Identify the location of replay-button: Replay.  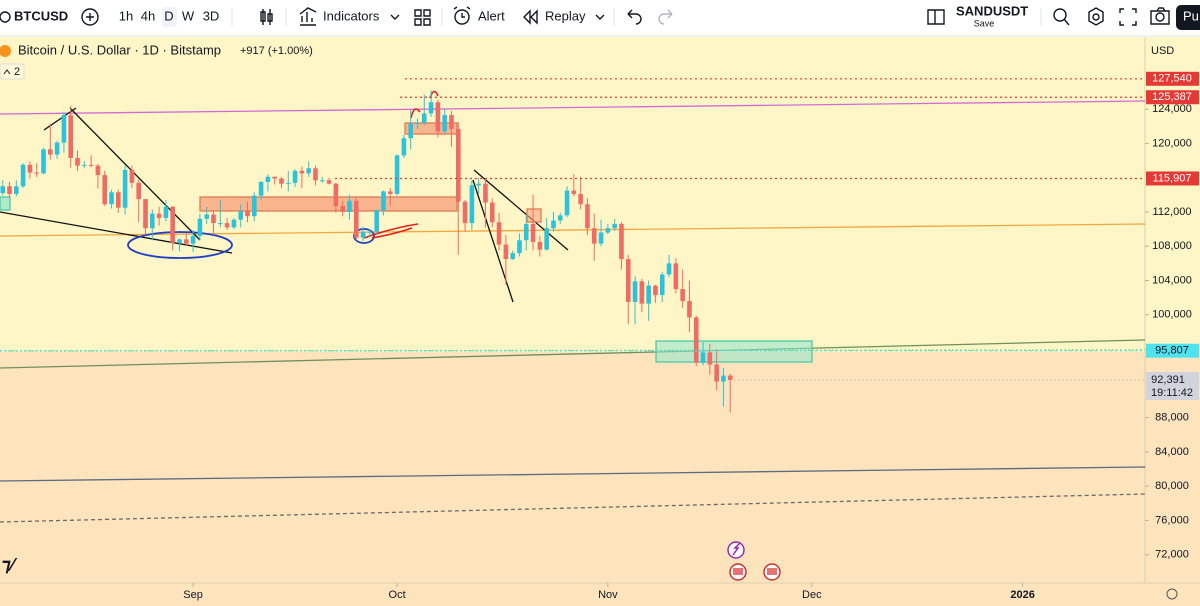
(565, 15).